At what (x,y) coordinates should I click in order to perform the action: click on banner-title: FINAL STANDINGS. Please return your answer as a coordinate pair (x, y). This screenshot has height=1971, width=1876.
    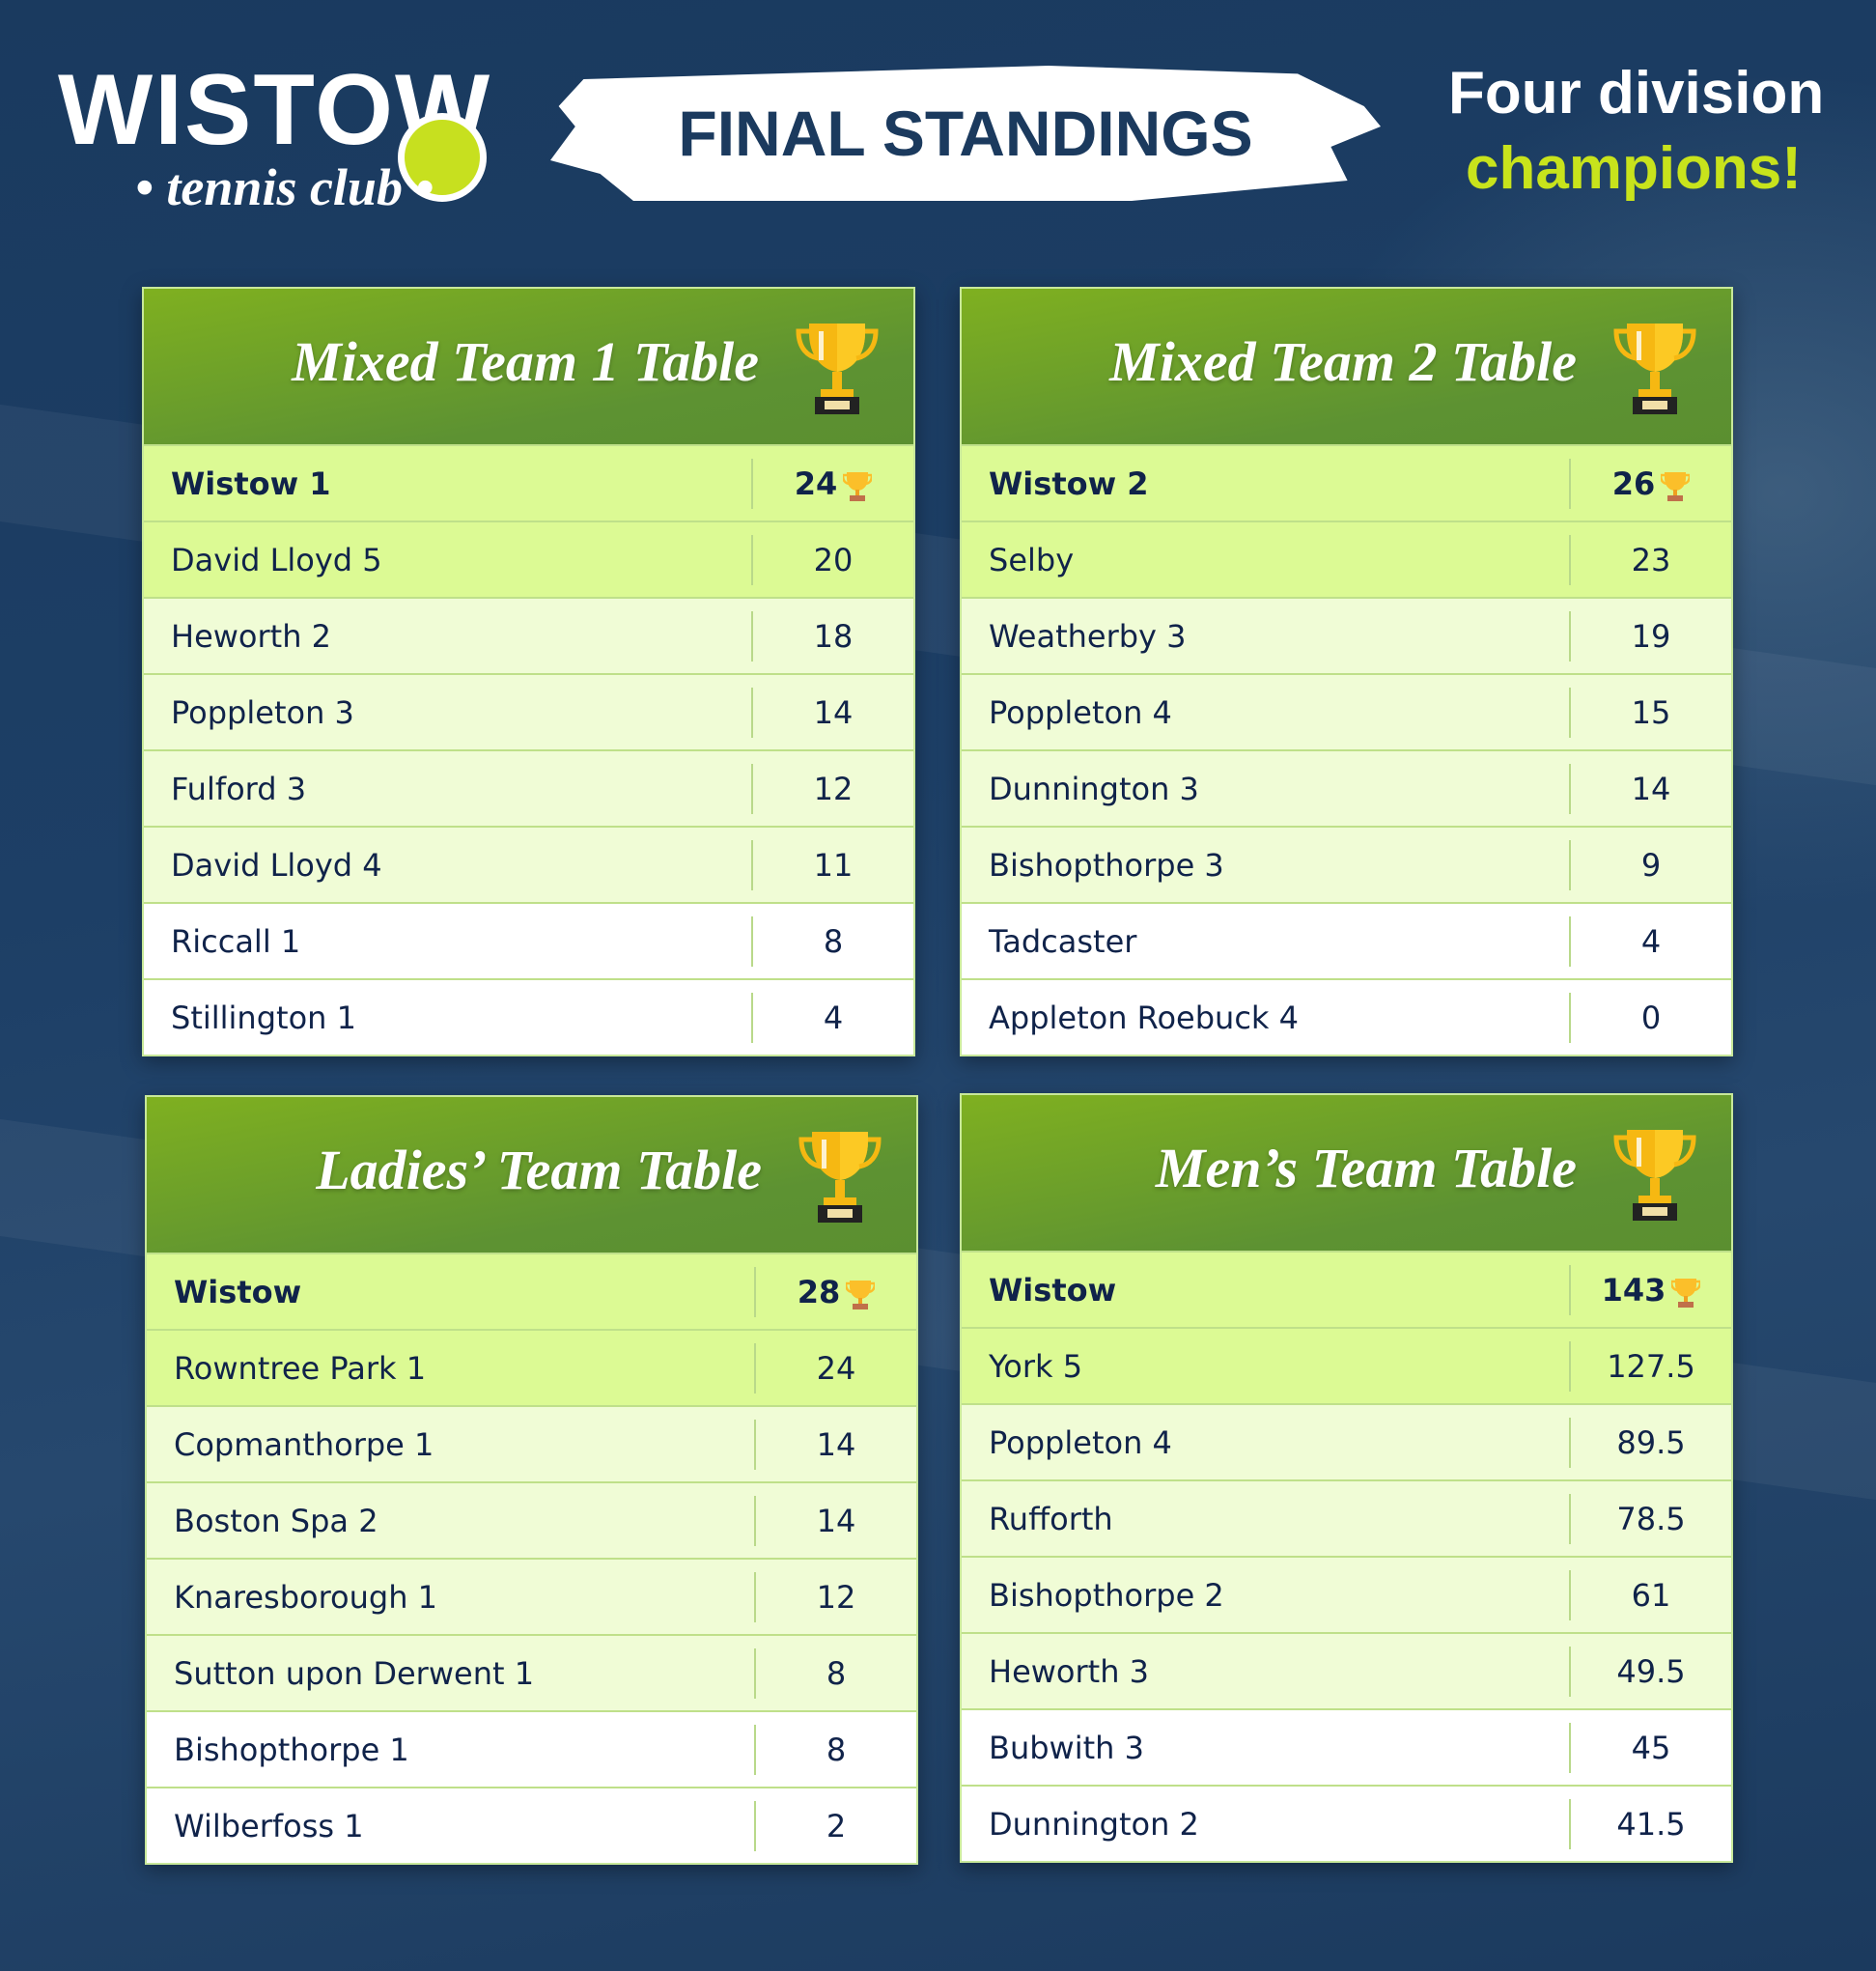
    Looking at the image, I should click on (966, 133).